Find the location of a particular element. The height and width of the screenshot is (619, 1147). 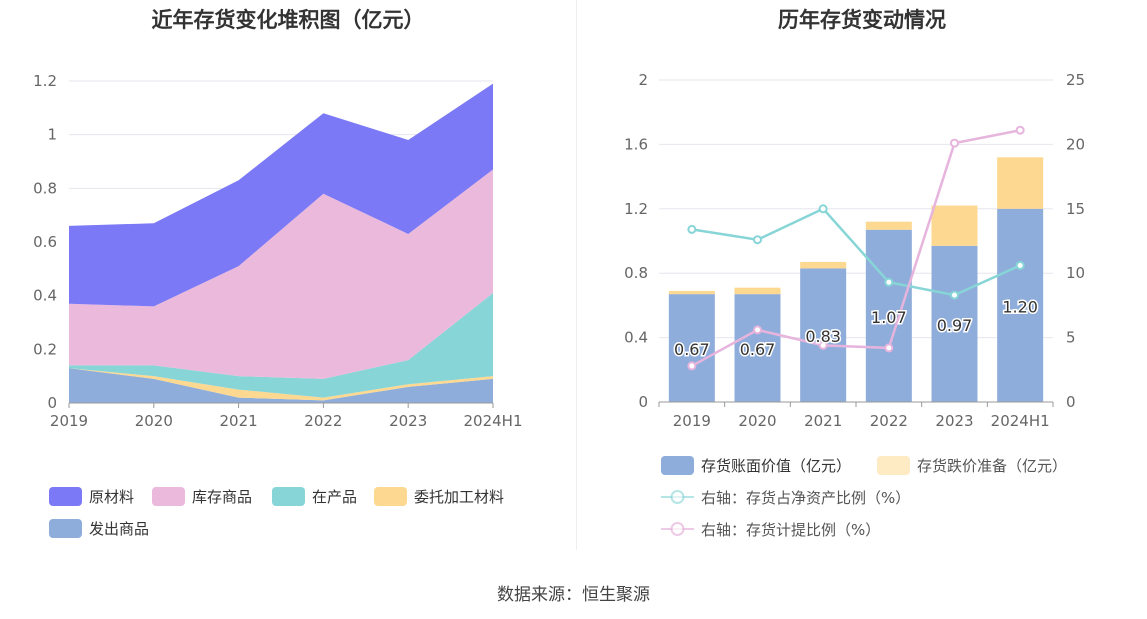

y-tick-label: 0.8 is located at coordinates (45, 188).